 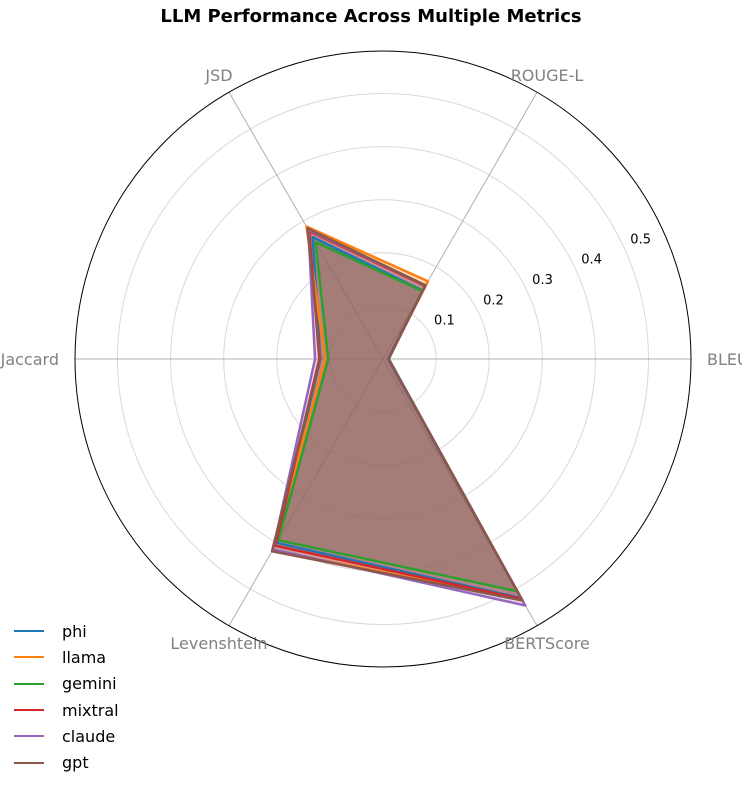 What do you see at coordinates (444, 321) in the screenshot?
I see `r-tick-label: 0.1` at bounding box center [444, 321].